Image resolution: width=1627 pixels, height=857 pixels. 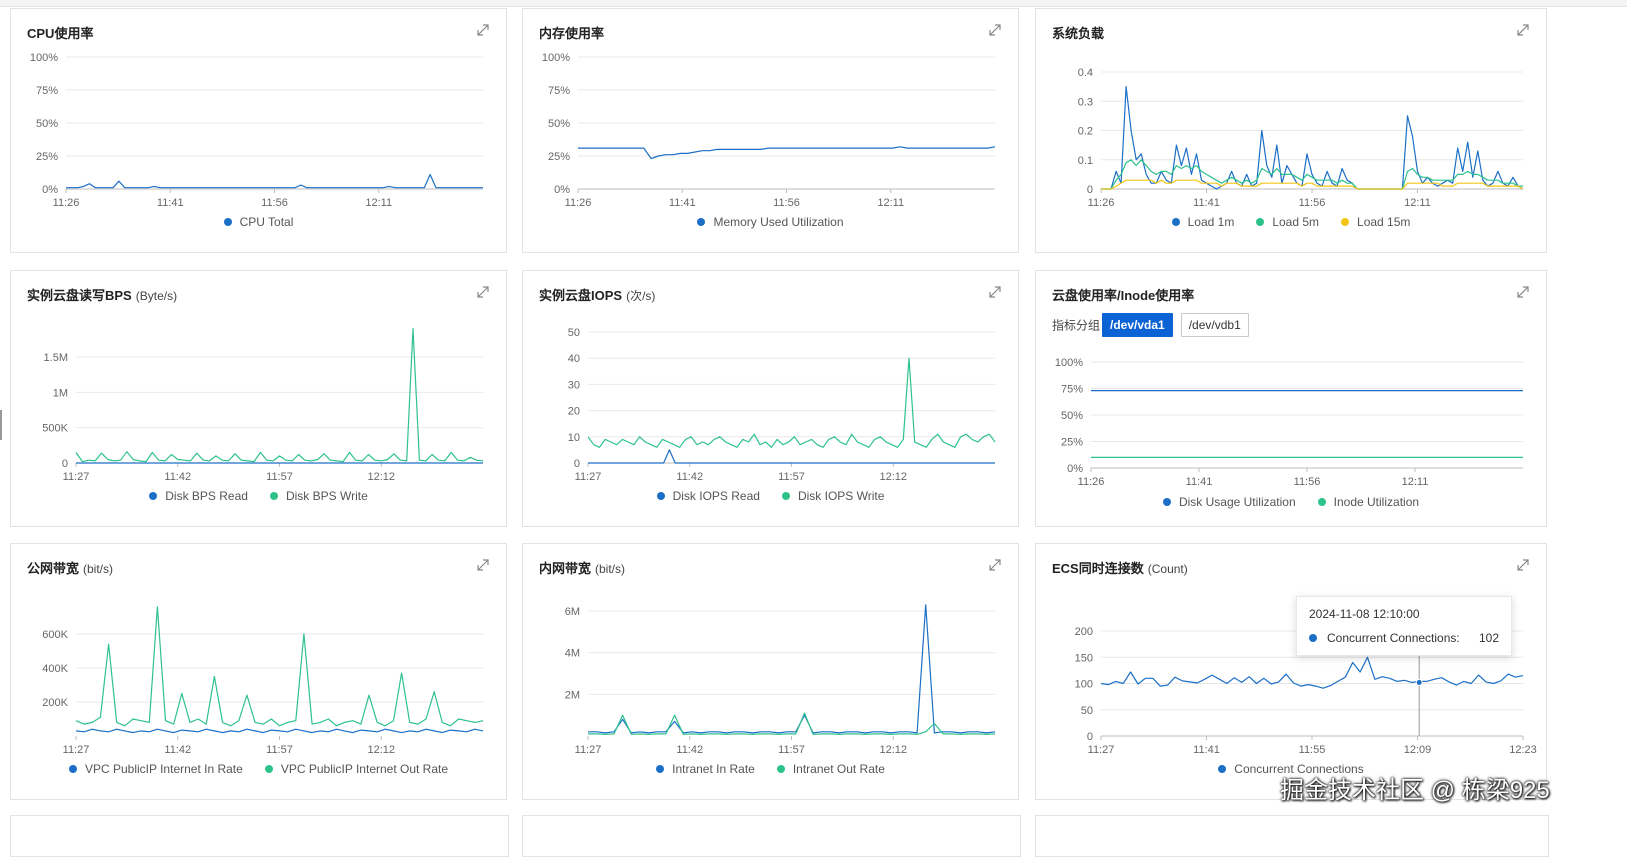 What do you see at coordinates (1312, 137) in the screenshot?
I see `series-line-load-1m` at bounding box center [1312, 137].